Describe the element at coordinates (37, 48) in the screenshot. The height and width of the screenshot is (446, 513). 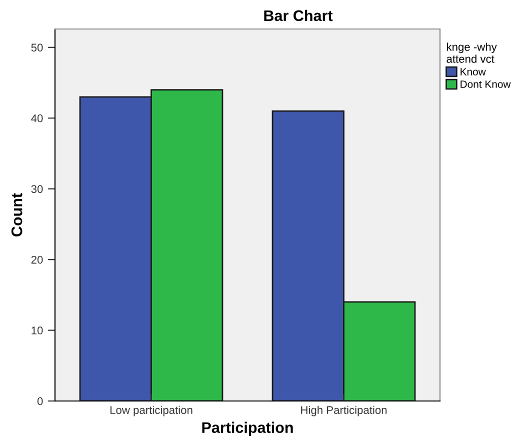
I see `y-tick-label: 50` at that location.